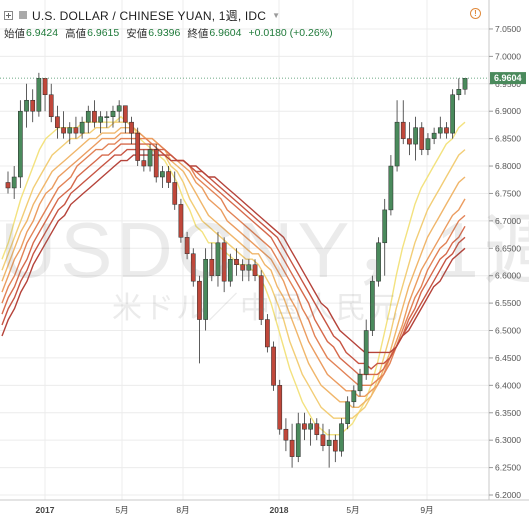  Describe the element at coordinates (475, 13) in the screenshot. I see `alert-icon: !` at that location.